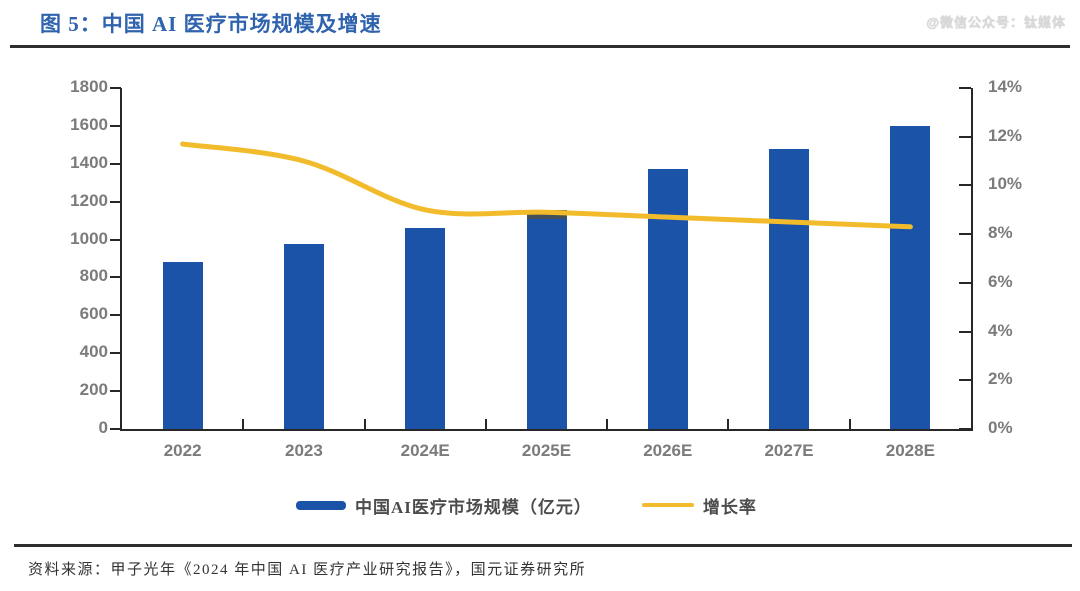 The image size is (1080, 591). What do you see at coordinates (546, 450) in the screenshot?
I see `x-axis-label-2025E: 2025E` at bounding box center [546, 450].